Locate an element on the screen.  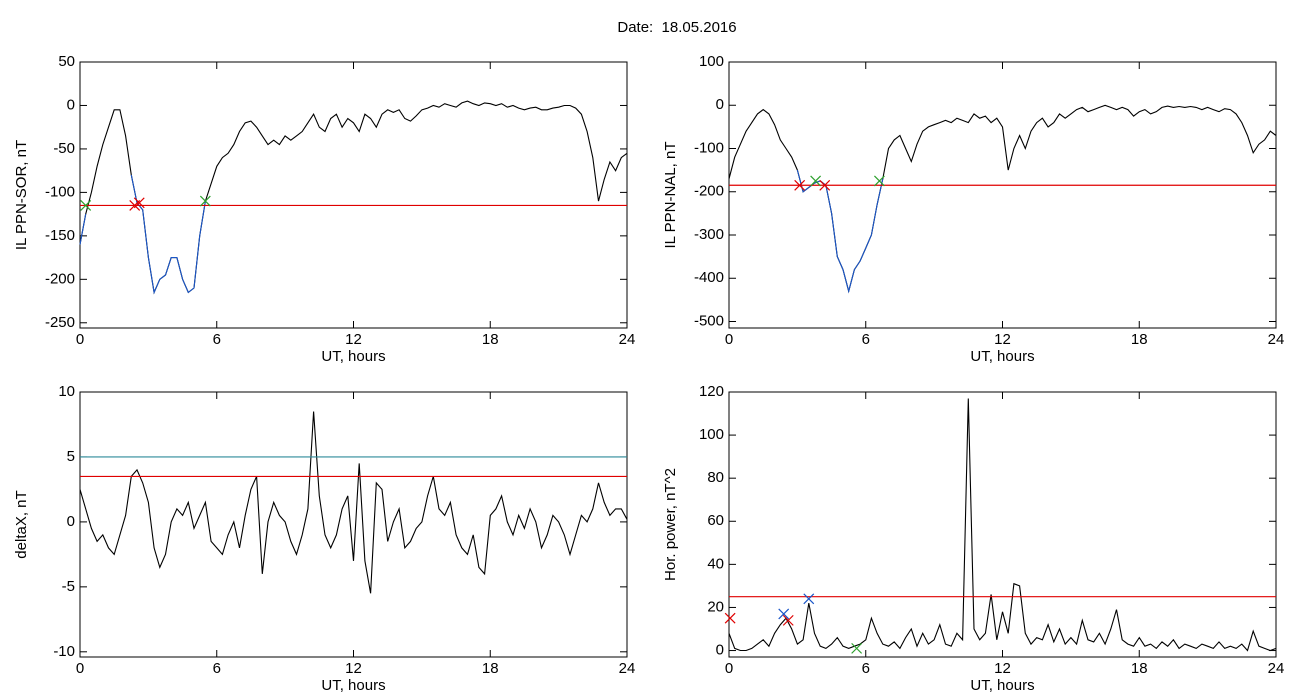
y-tick-label: -150 is located at coordinates (60, 235).